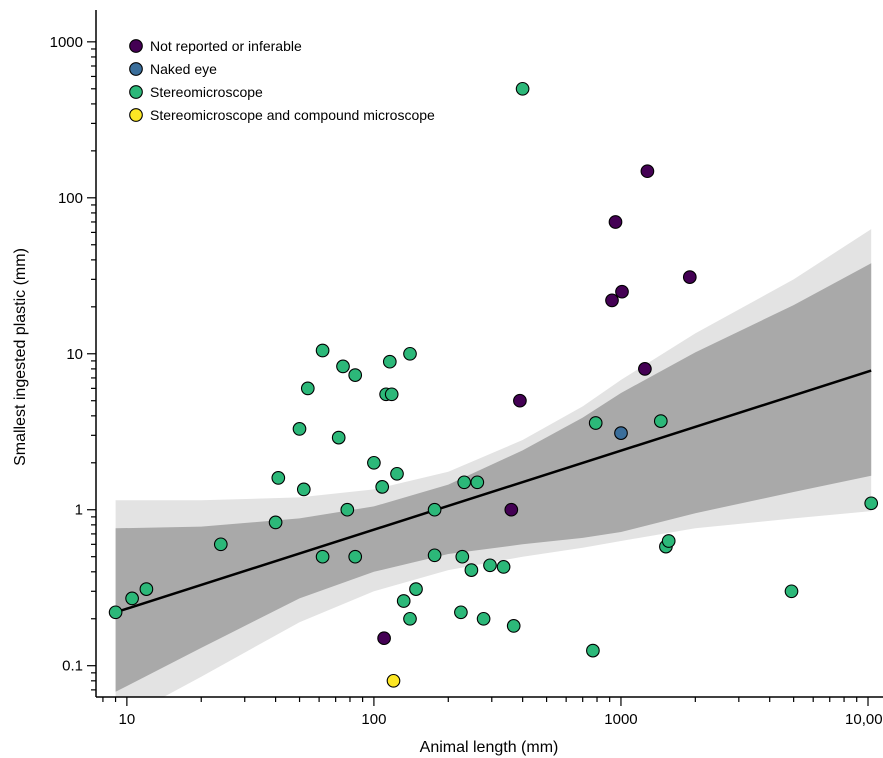 This screenshot has height=758, width=883. I want to click on y-tick-label: 100, so click(70, 198).